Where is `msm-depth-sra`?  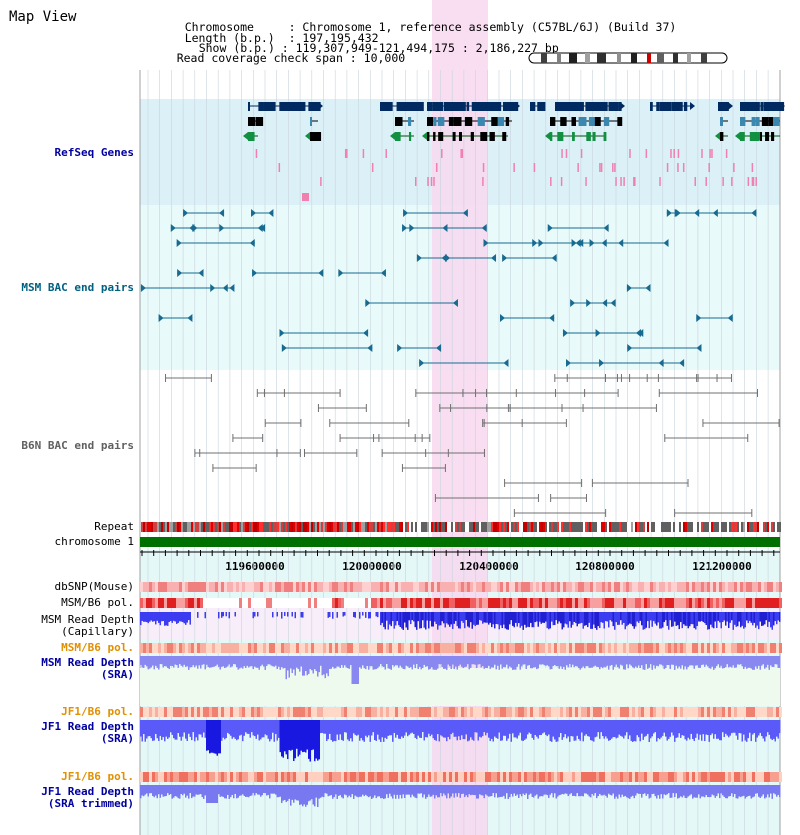
msm-depth-sra is located at coordinates (460, 681).